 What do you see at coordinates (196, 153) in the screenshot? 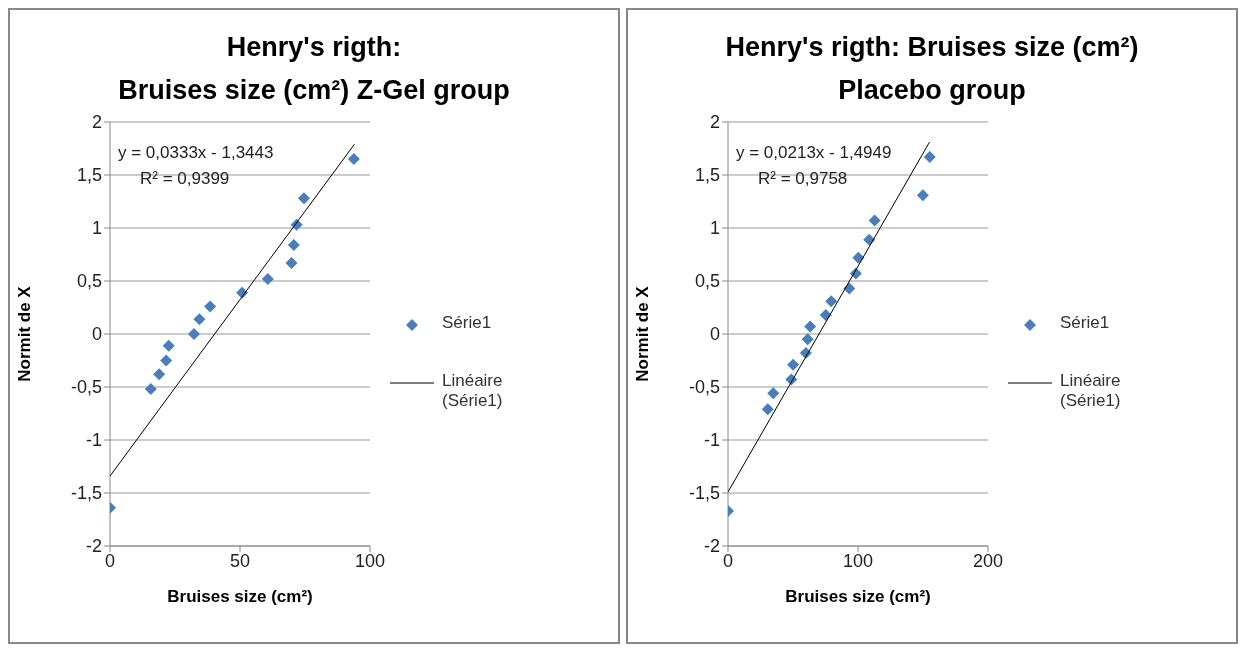
I see `annotation: y = 0,0333x - 1,3443` at bounding box center [196, 153].